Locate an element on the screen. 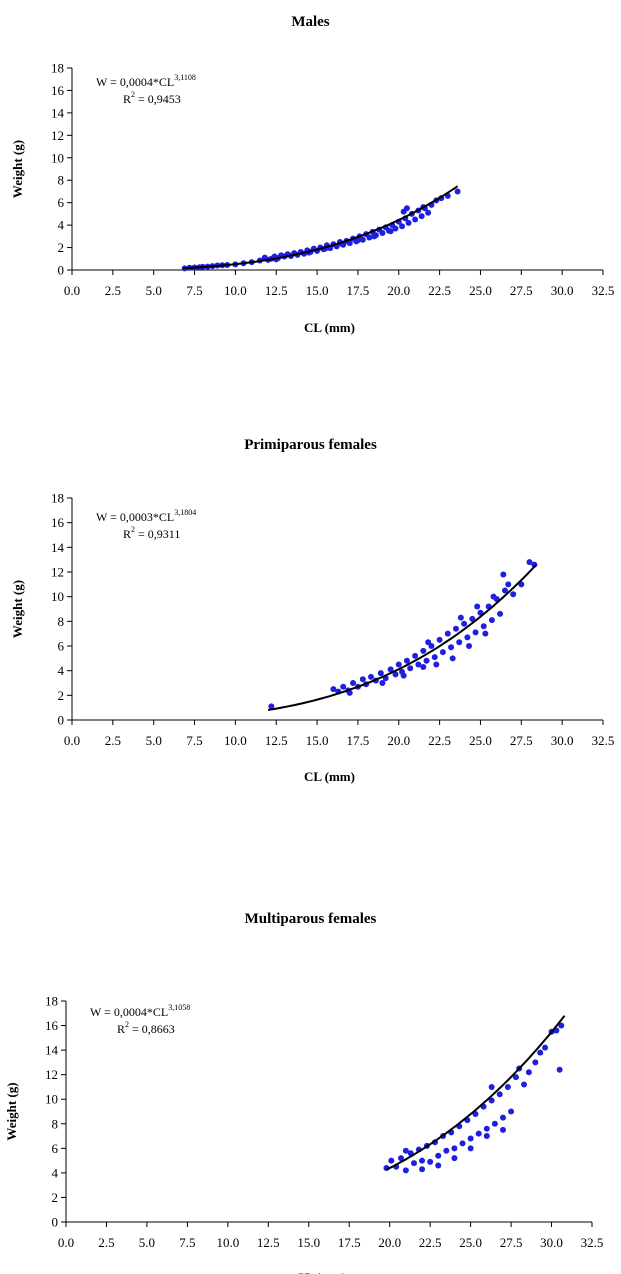  y-tick-label: 16 is located at coordinates (52, 1025).